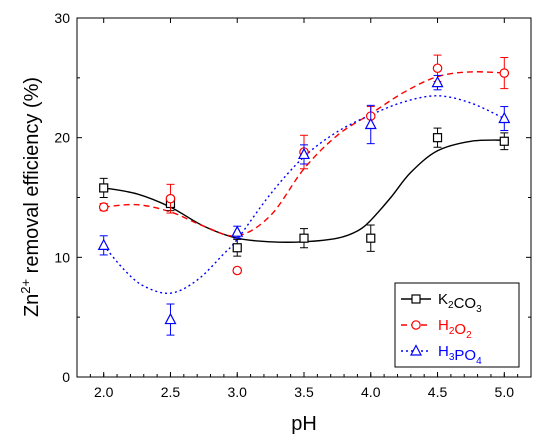  I want to click on y-tick-label: 20, so click(62, 138).